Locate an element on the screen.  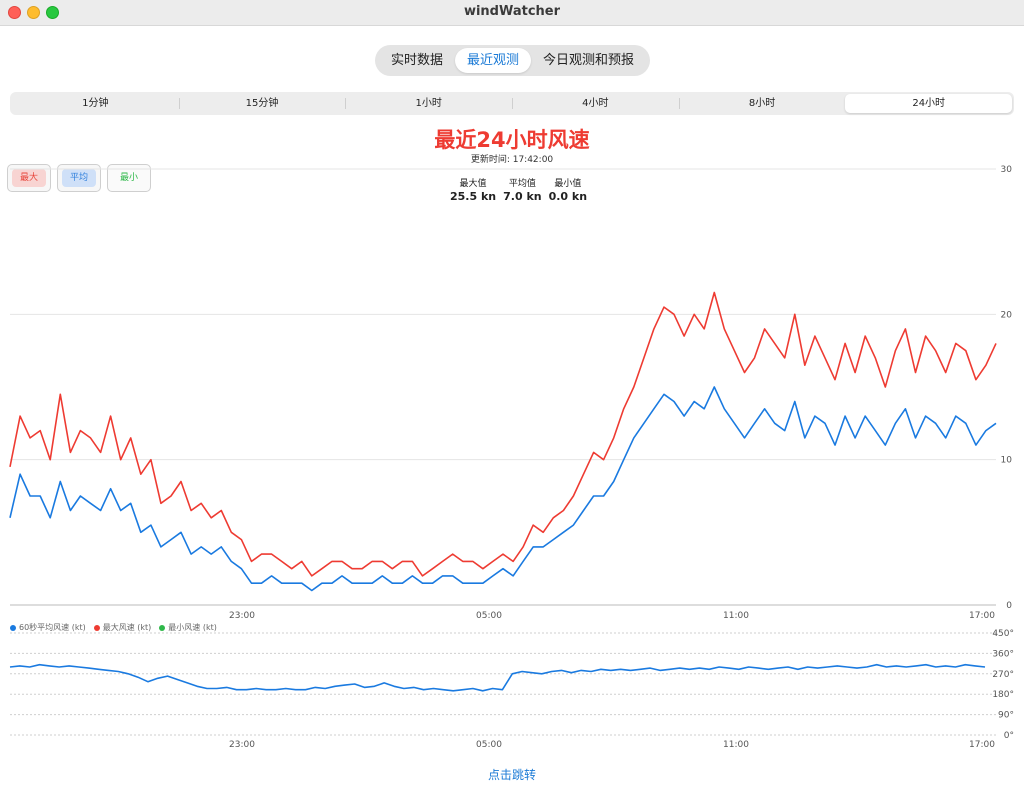
speed-y-tick-label: 20 is located at coordinates (1007, 315).